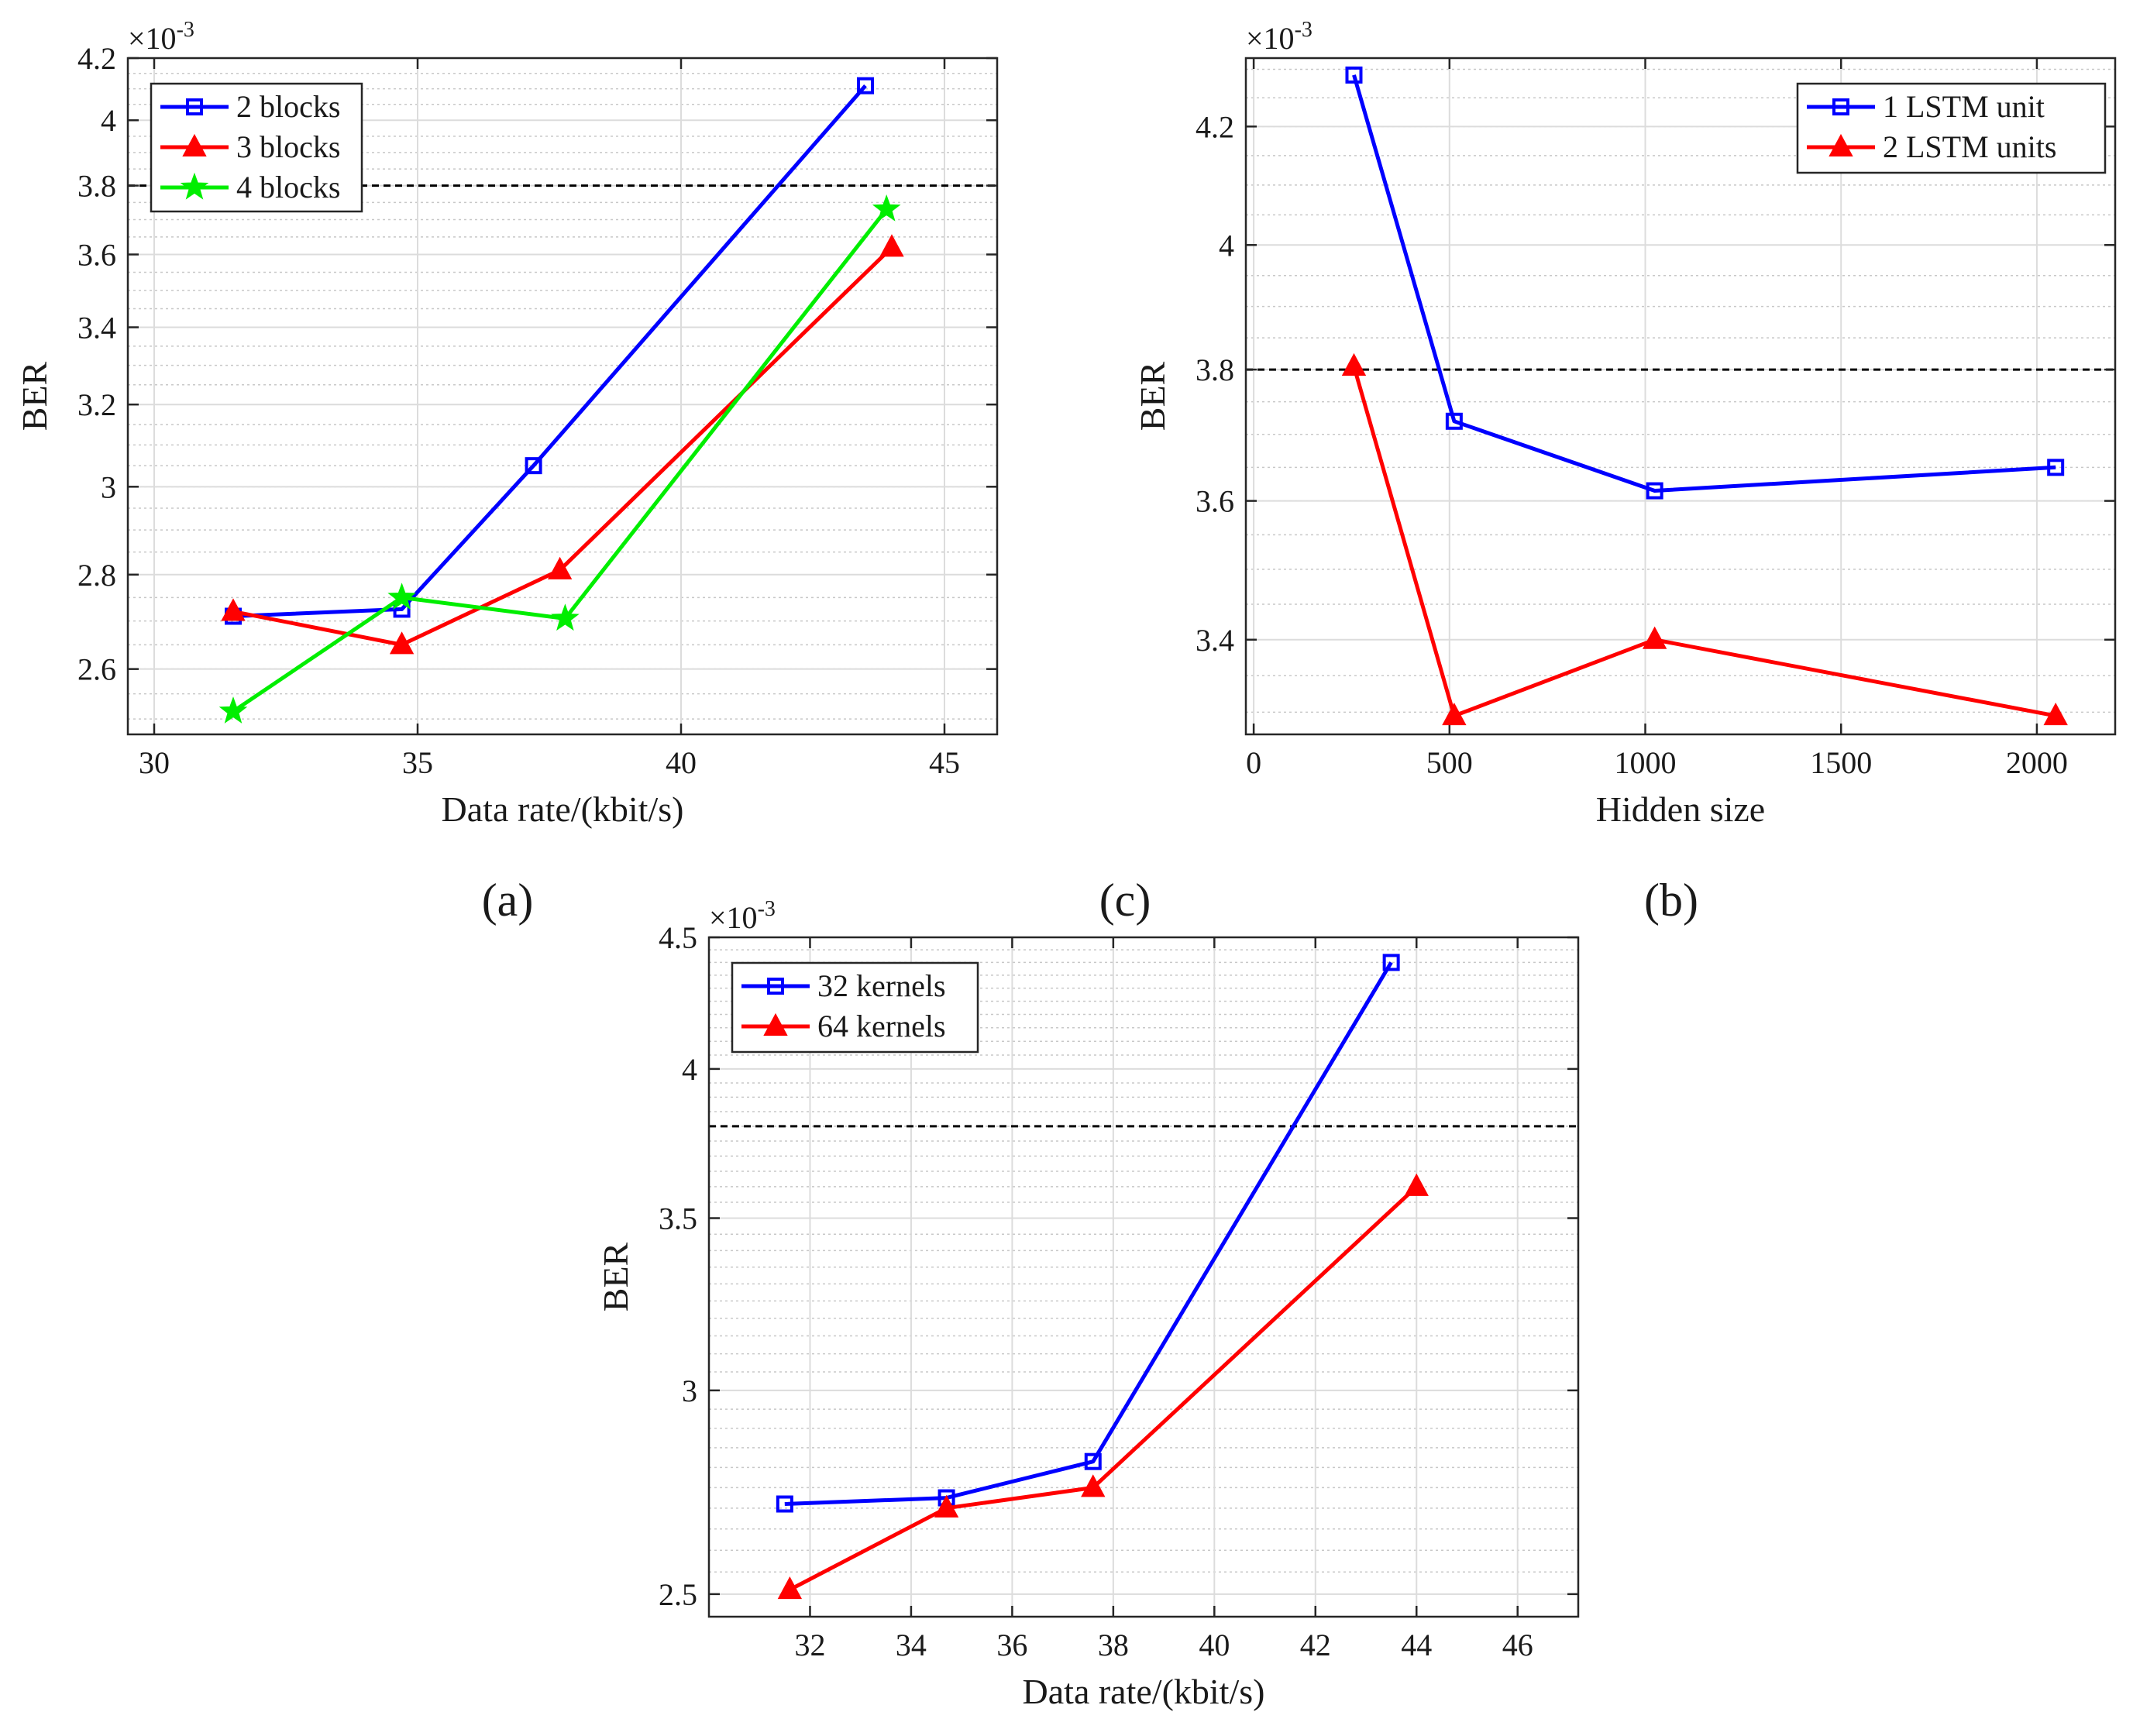  I want to click on x-axis-label: Hidden size, so click(1680, 809).